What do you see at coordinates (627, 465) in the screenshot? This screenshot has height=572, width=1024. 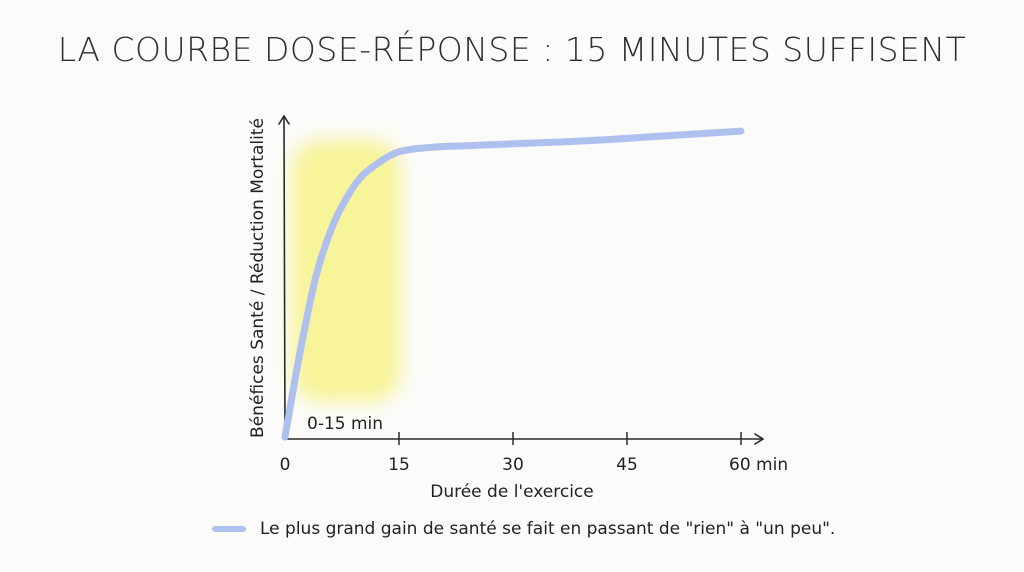 I see `x-tick-label: 45` at bounding box center [627, 465].